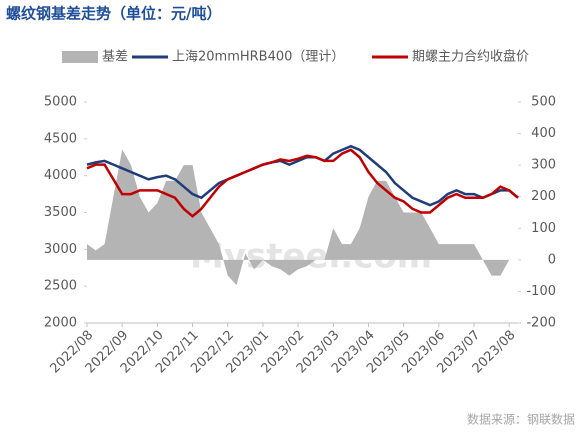 This screenshot has width=585, height=433. What do you see at coordinates (470, 57) in the screenshot?
I see `legend-label: 期螺主力合约收盘价` at bounding box center [470, 57].